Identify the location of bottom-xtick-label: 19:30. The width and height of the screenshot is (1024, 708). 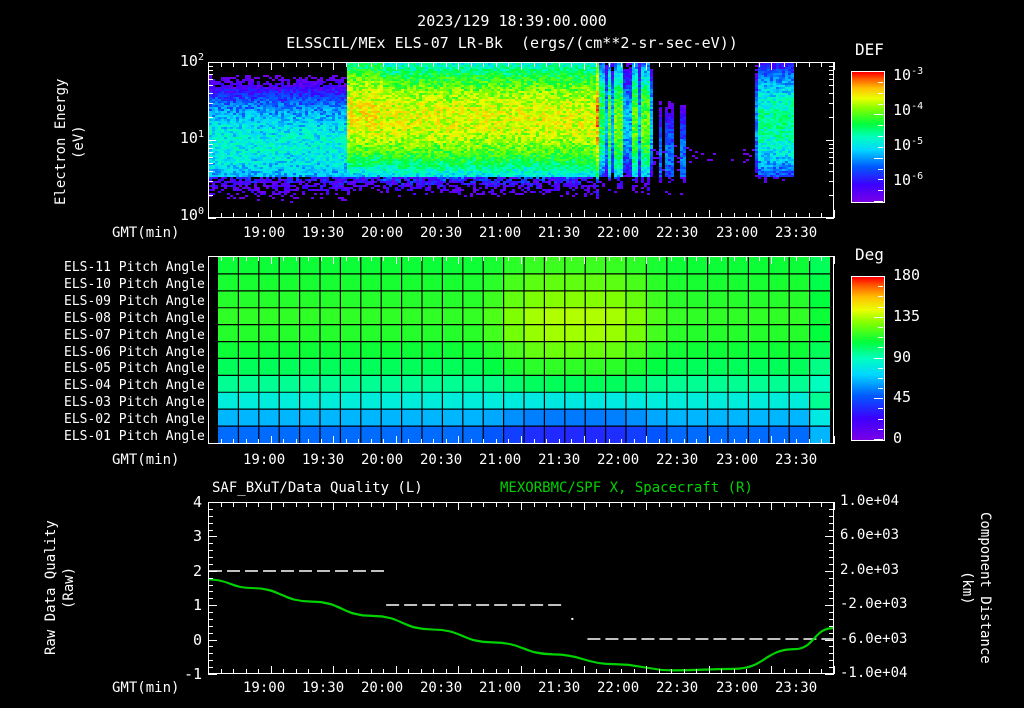
(323, 688).